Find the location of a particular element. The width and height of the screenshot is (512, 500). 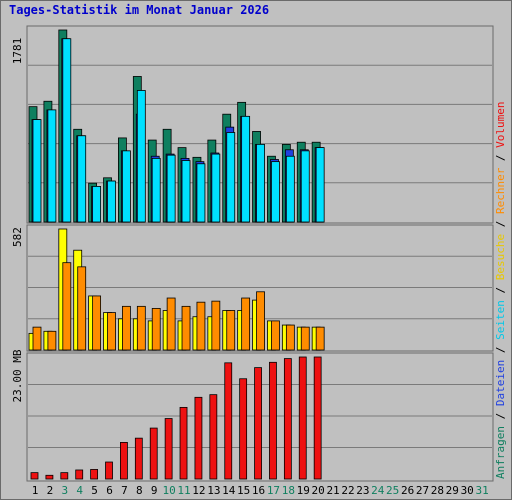

x-tick-label: 23 is located at coordinates (362, 490).